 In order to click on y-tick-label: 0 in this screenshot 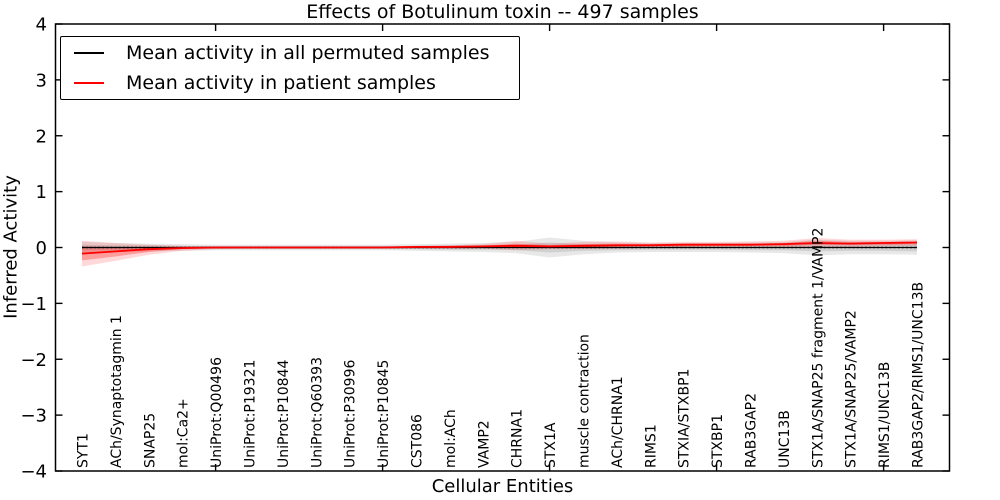, I will do `click(41, 248)`.